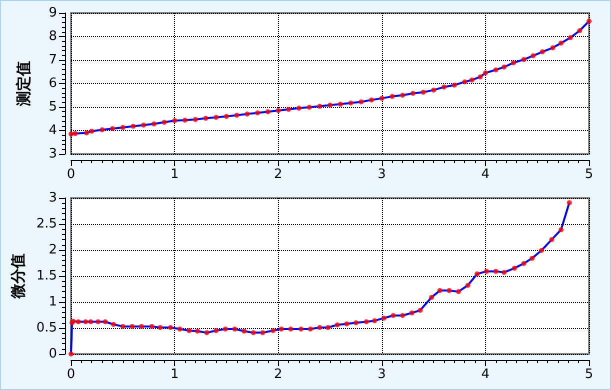 This screenshot has height=390, width=611. What do you see at coordinates (52, 83) in the screenshot?
I see `y-tick-label: 6` at bounding box center [52, 83].